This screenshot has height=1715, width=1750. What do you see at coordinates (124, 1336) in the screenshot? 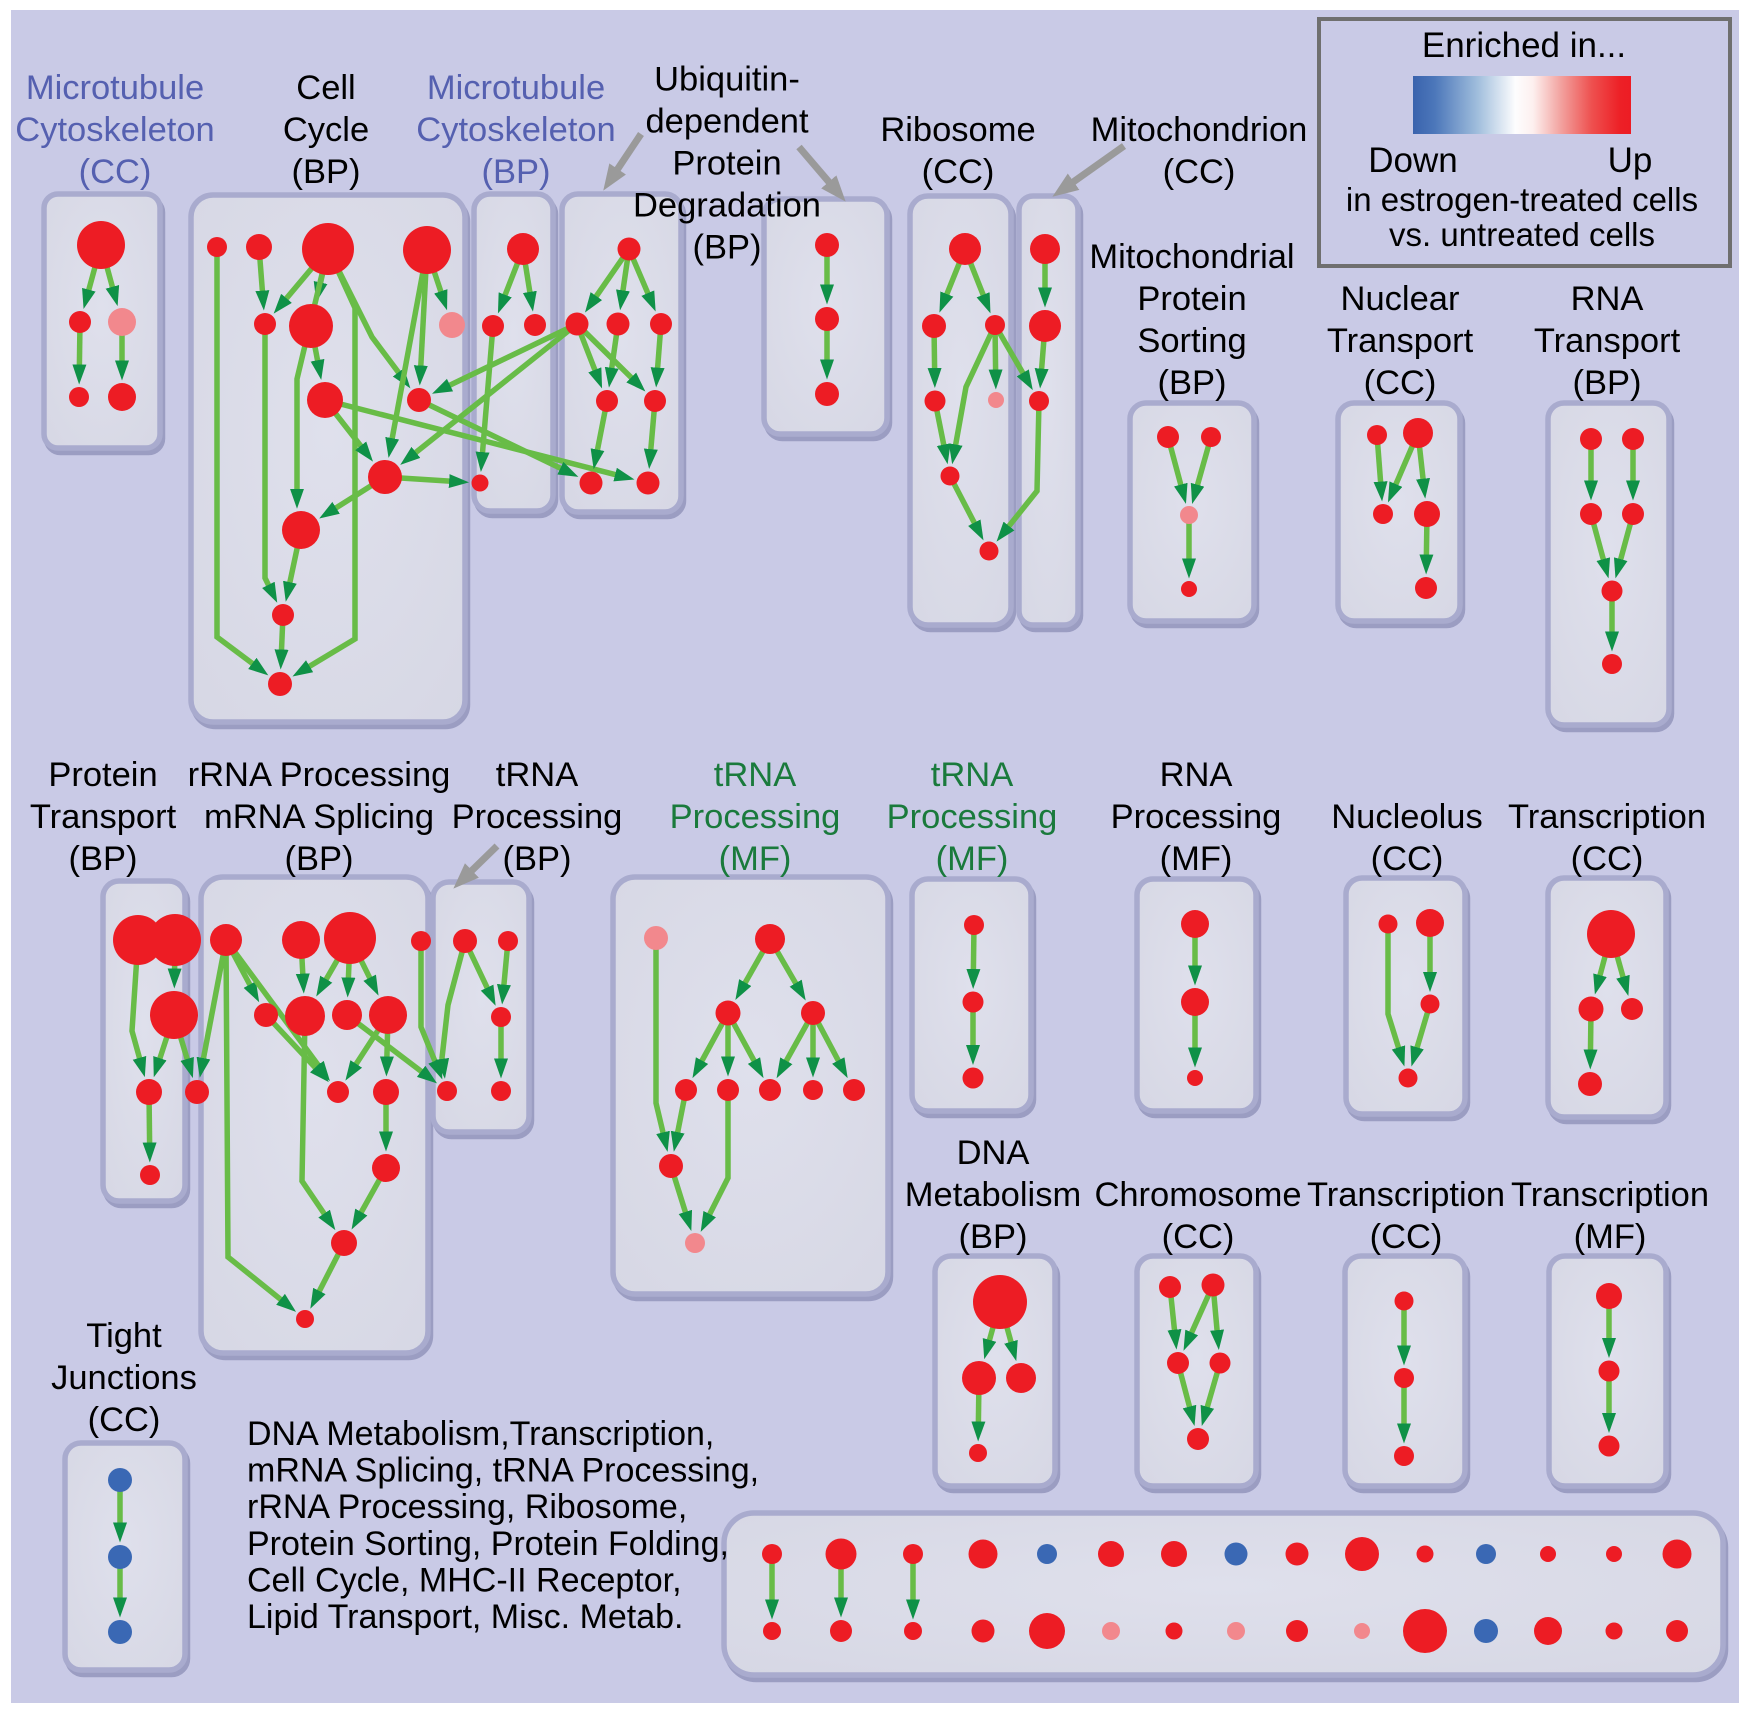
I see `svg-text: Tight` at bounding box center [124, 1336].